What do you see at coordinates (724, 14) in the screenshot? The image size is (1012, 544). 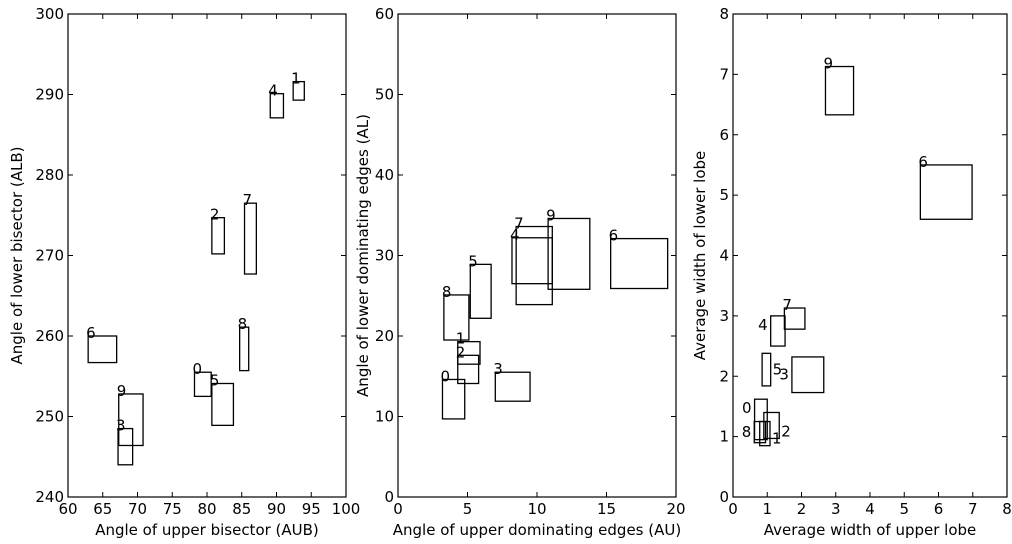 I see `y-tick-label: 8` at bounding box center [724, 14].